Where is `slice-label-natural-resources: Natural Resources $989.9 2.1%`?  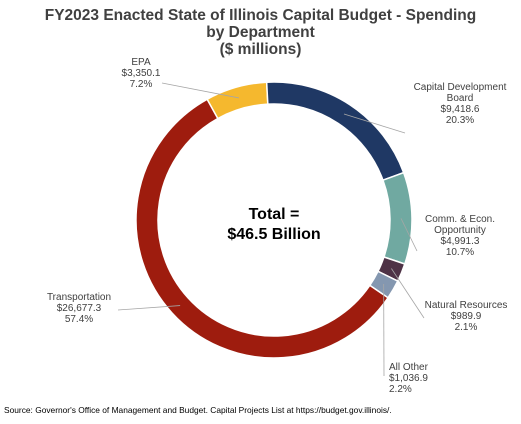
slice-label-natural-resources: Natural Resources $989.9 2.1% is located at coordinates (466, 316).